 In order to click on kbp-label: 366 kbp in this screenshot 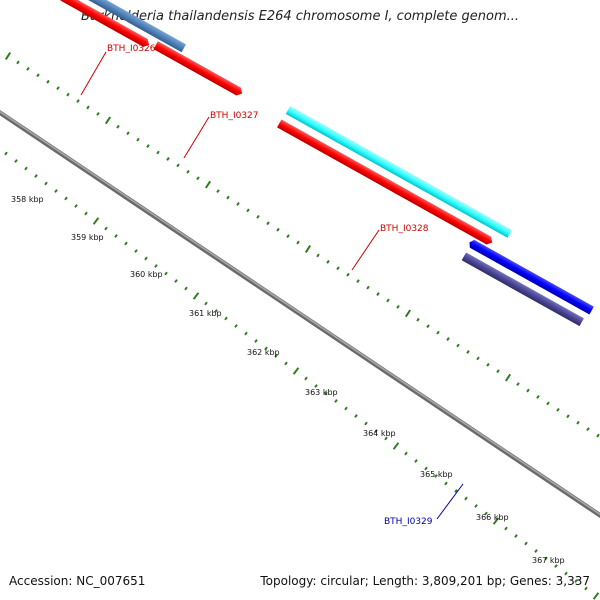, I will do `click(492, 517)`.